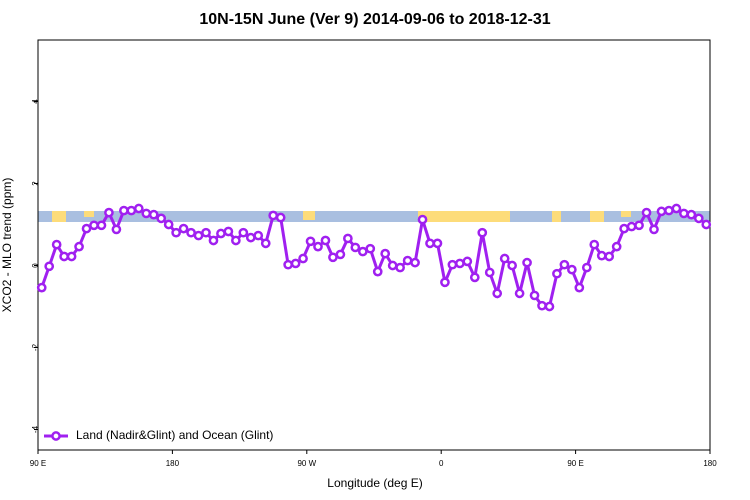  I want to click on legend-label: Land (Nadir&Glint) and Ocean (Glint), so click(174, 435).